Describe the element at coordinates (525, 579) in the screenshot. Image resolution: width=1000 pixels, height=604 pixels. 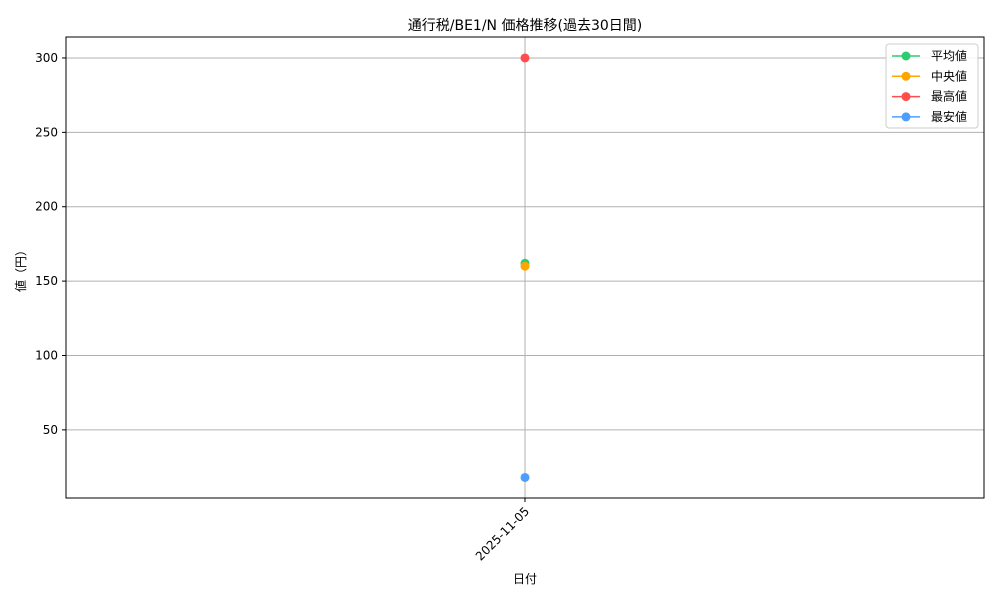
I see `x-axis-label: 日付` at that location.